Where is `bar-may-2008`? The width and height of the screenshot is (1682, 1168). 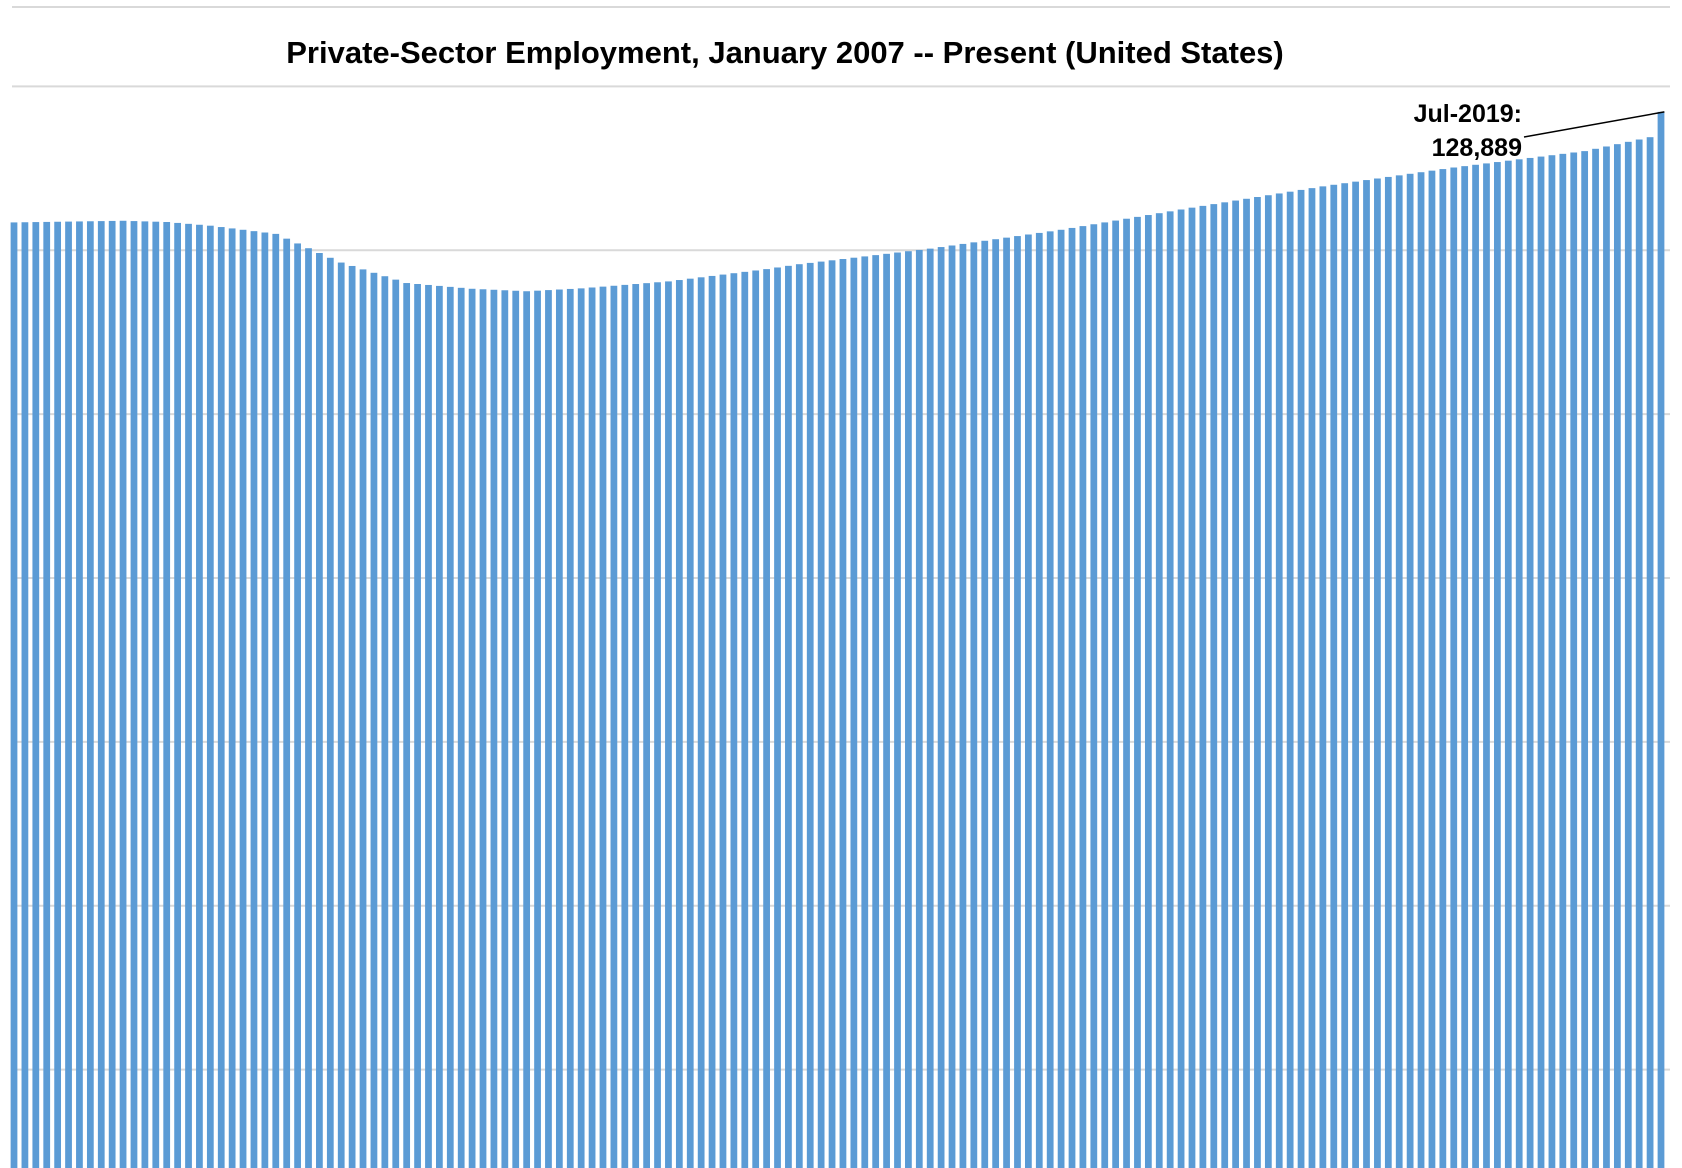
bar-may-2008 is located at coordinates (188, 695).